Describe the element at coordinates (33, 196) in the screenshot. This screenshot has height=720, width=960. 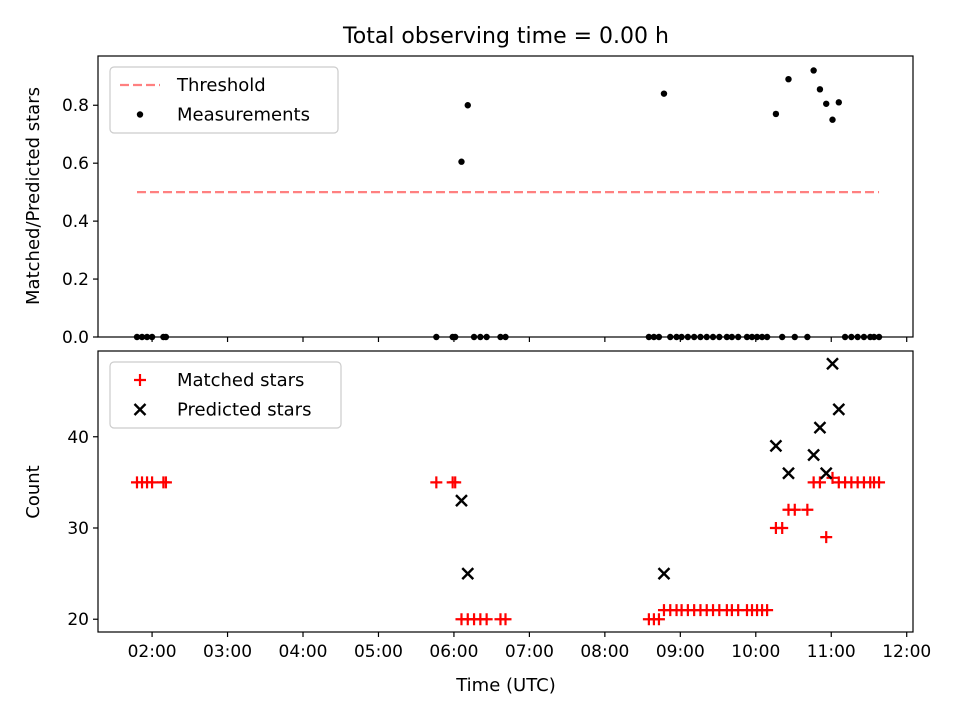
I see `top-y-axis-label: Matched/Predicted stars` at that location.